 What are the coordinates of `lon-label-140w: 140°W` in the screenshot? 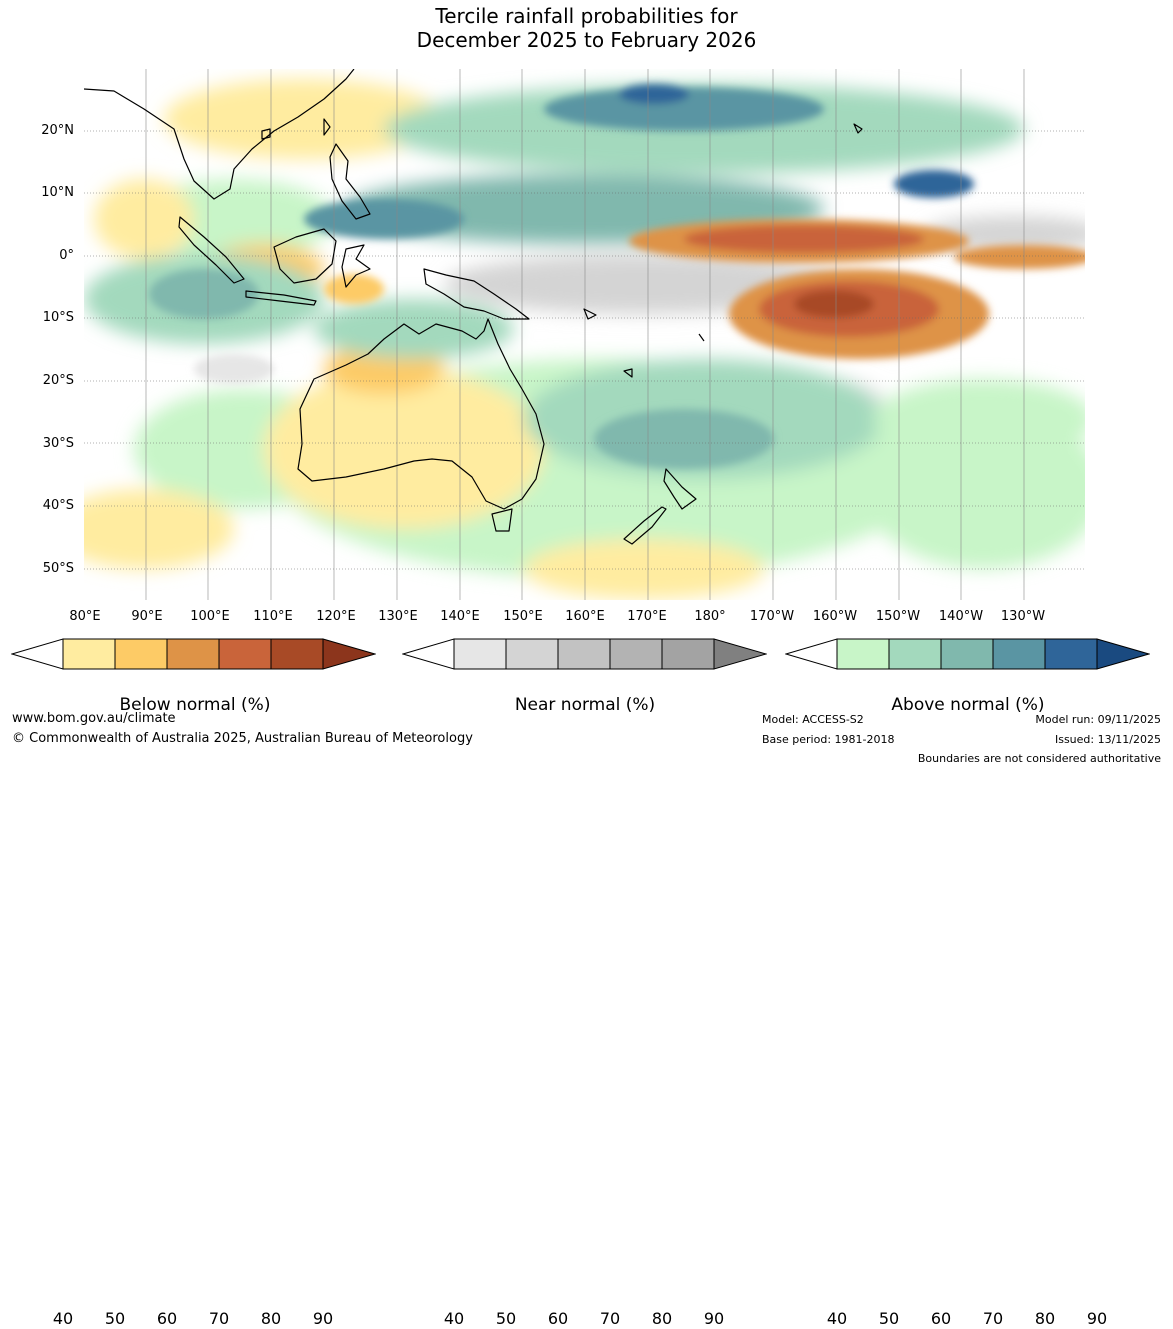 It's located at (961, 616).